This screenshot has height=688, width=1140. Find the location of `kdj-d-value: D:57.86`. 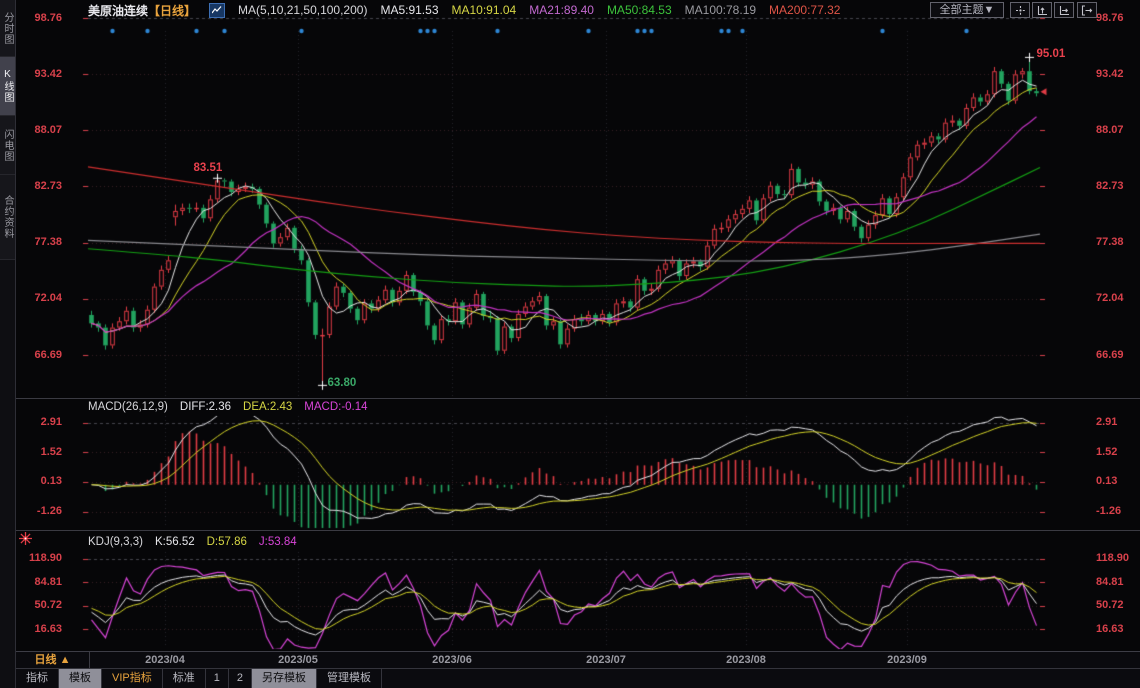

kdj-d-value: D:57.86 is located at coordinates (226, 542).